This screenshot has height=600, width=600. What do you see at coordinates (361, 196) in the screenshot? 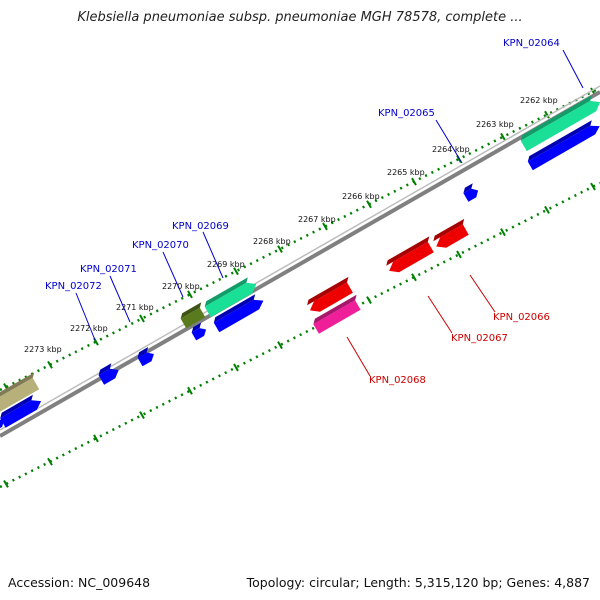
I see `scale-tick-label: 2266 kbp` at bounding box center [361, 196].